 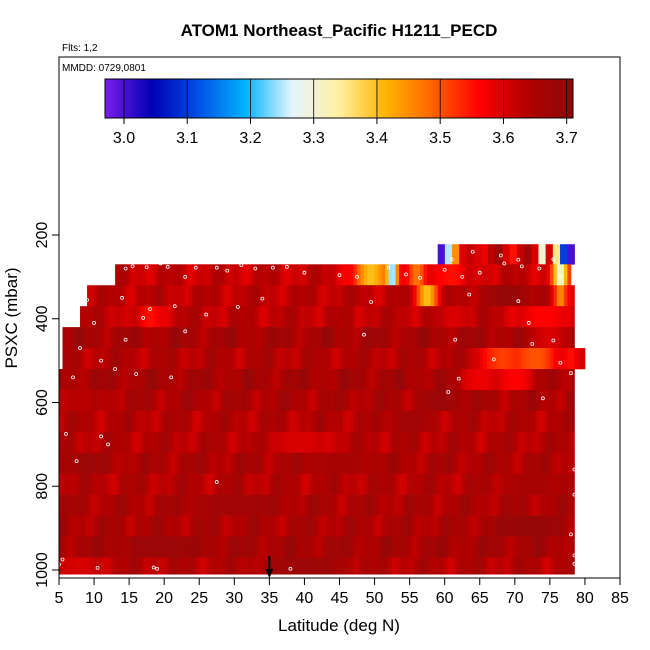 What do you see at coordinates (410, 598) in the screenshot?
I see `x-tick-label: 55` at bounding box center [410, 598].